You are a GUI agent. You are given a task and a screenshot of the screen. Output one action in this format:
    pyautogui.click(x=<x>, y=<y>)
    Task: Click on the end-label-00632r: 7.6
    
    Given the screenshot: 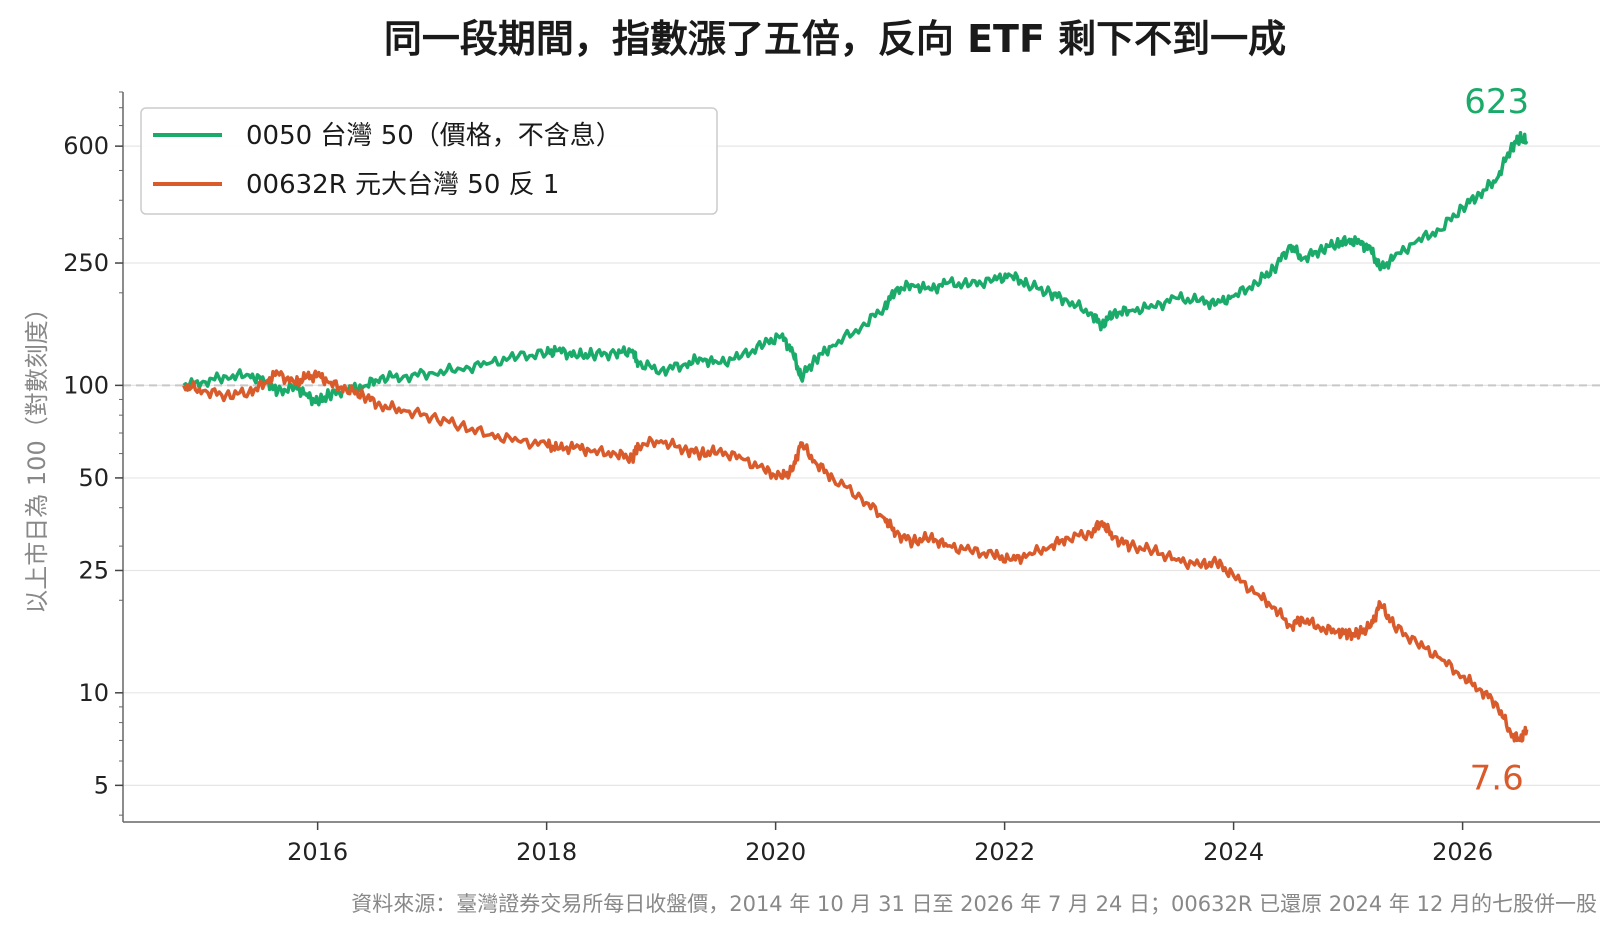 What is the action you would take?
    pyautogui.click(x=1497, y=778)
    